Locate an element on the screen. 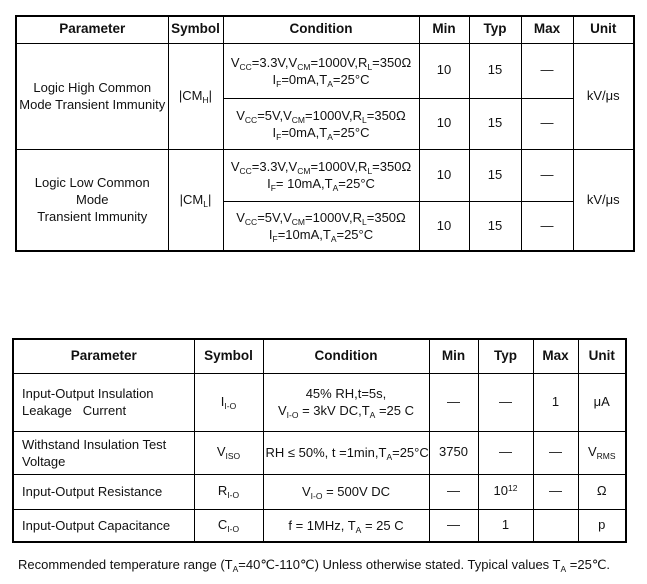 The width and height of the screenshot is (647, 584). max-cell: 1 is located at coordinates (555, 402).